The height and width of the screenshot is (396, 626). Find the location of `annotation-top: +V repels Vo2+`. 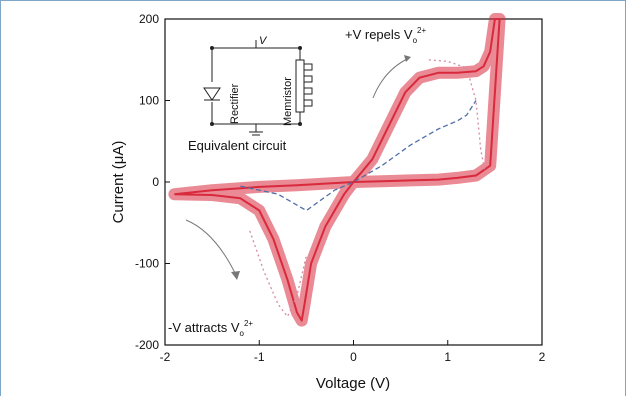

annotation-top: +V repels Vo2+ is located at coordinates (385, 35).